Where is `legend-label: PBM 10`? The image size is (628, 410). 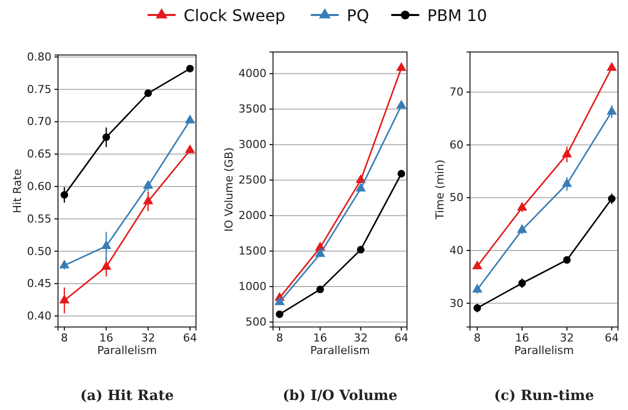 legend-label: PBM 10 is located at coordinates (457, 15).